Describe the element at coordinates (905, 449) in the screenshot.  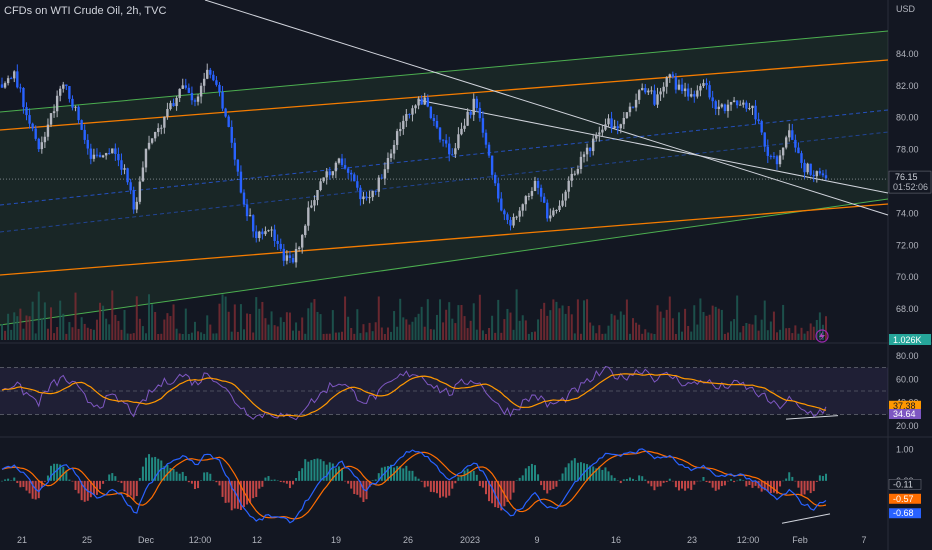
I see `macd-tick-label: 1.00` at that location.